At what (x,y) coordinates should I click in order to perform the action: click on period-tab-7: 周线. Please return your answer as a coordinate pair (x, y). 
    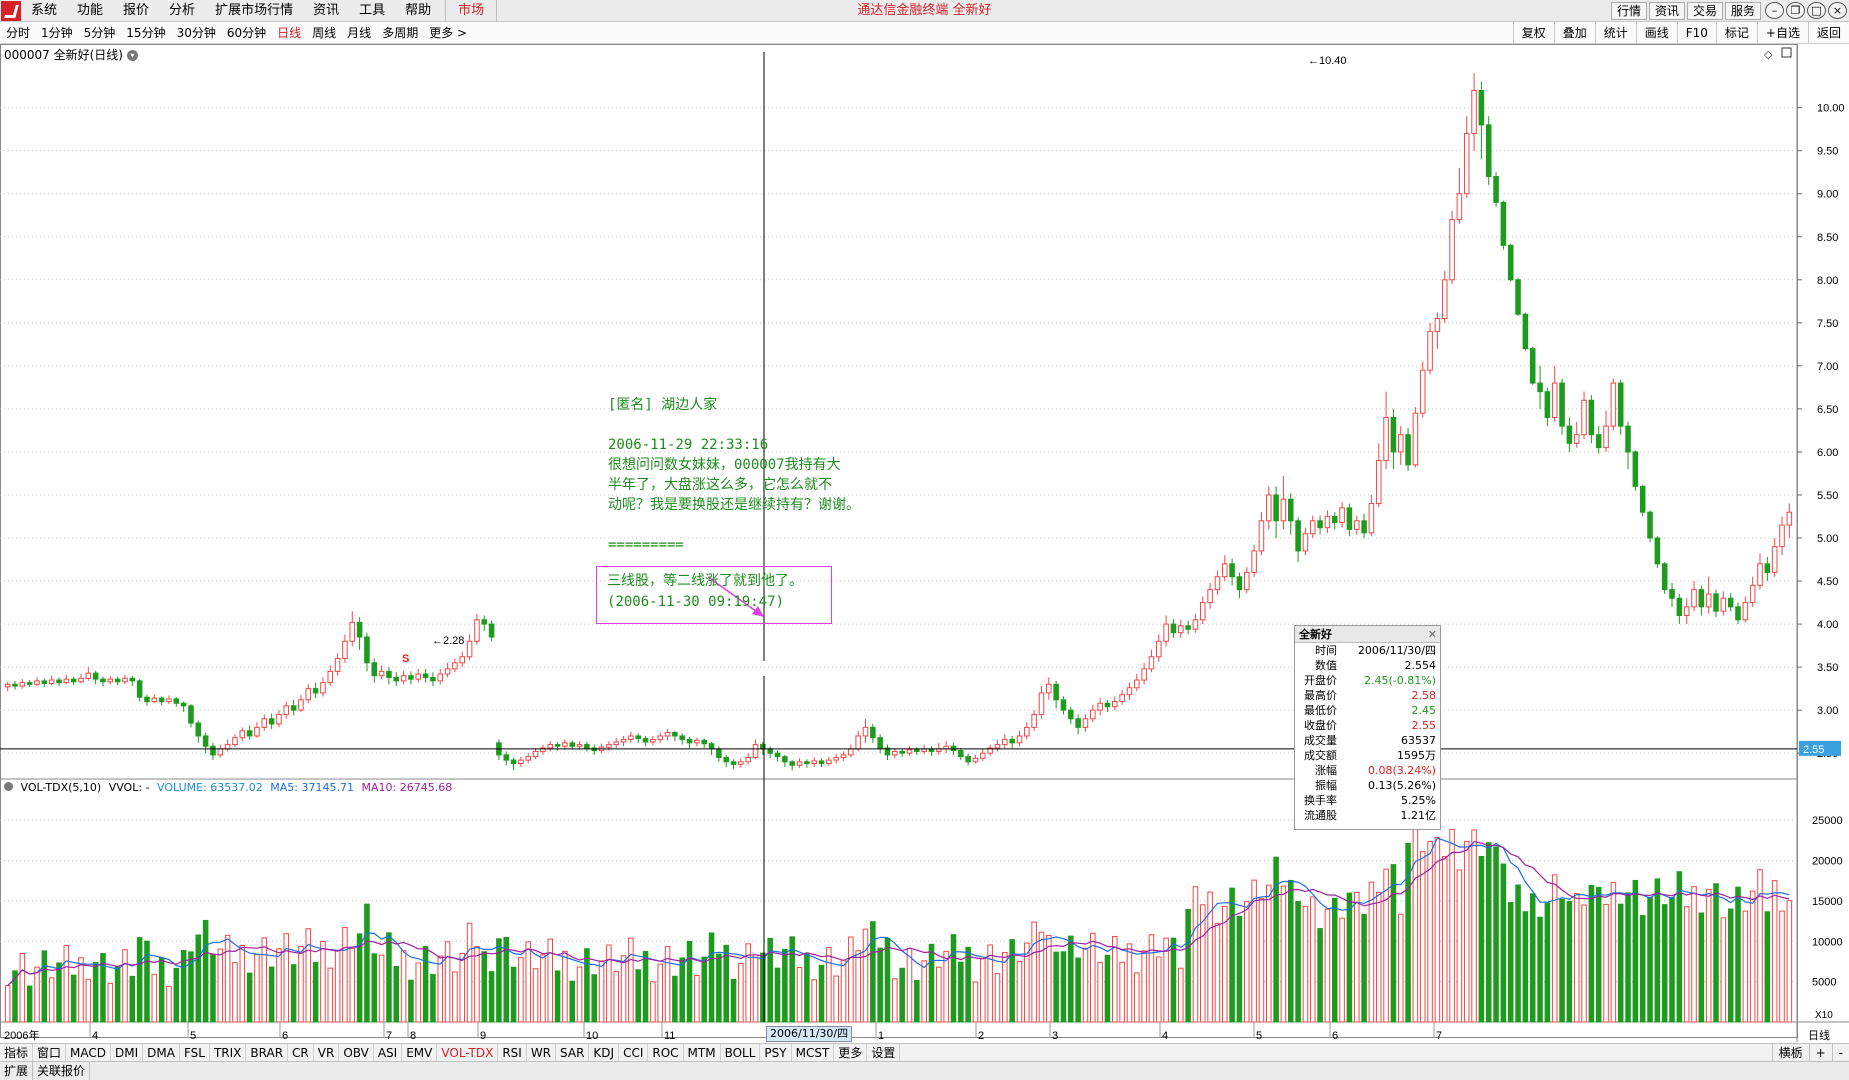
    Looking at the image, I should click on (324, 32).